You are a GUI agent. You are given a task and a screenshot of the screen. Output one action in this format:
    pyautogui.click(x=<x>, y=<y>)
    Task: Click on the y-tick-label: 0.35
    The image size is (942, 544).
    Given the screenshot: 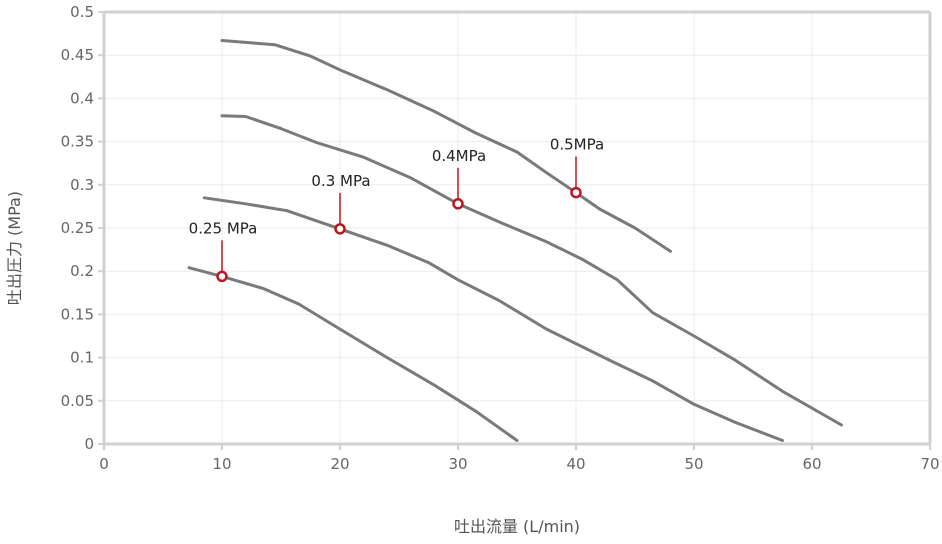 What is the action you would take?
    pyautogui.click(x=77, y=142)
    